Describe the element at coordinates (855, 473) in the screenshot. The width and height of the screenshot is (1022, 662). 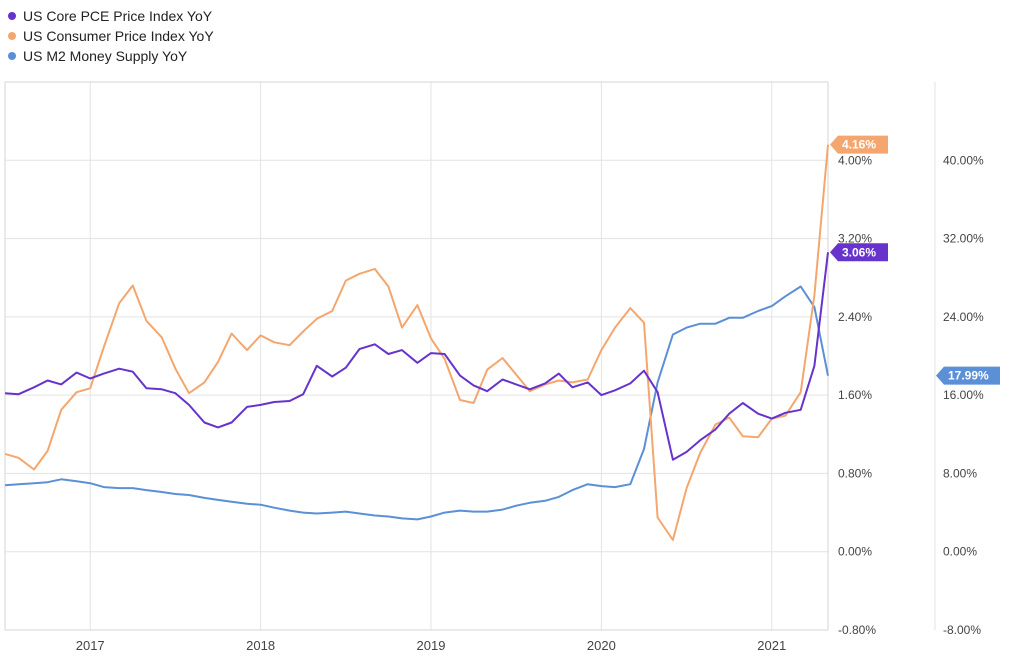
I see `y-left-tick-label: 0.80%` at that location.